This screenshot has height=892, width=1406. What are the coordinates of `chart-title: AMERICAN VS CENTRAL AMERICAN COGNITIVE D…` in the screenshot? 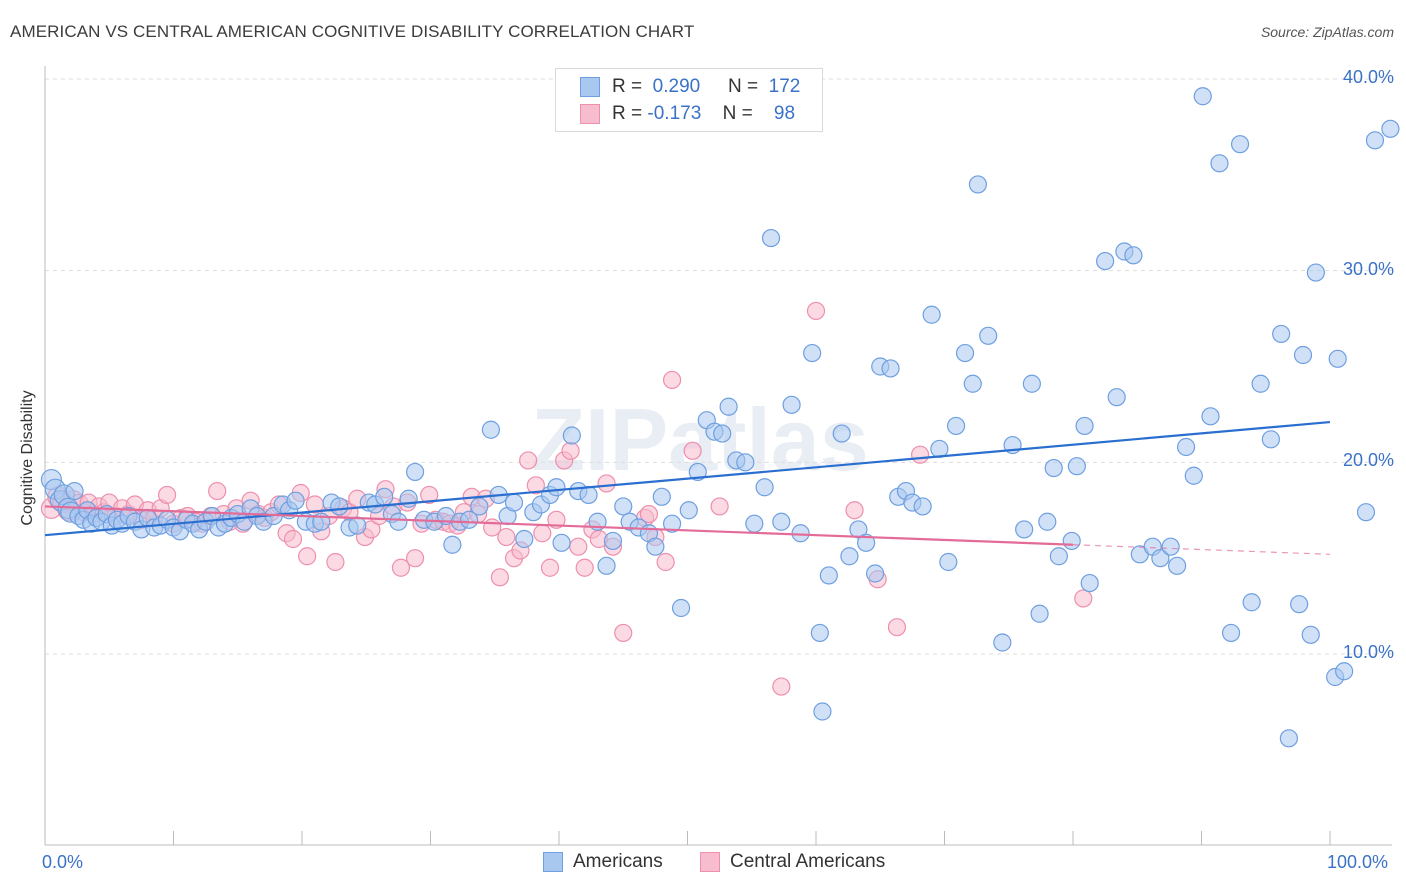 It's located at (352, 31).